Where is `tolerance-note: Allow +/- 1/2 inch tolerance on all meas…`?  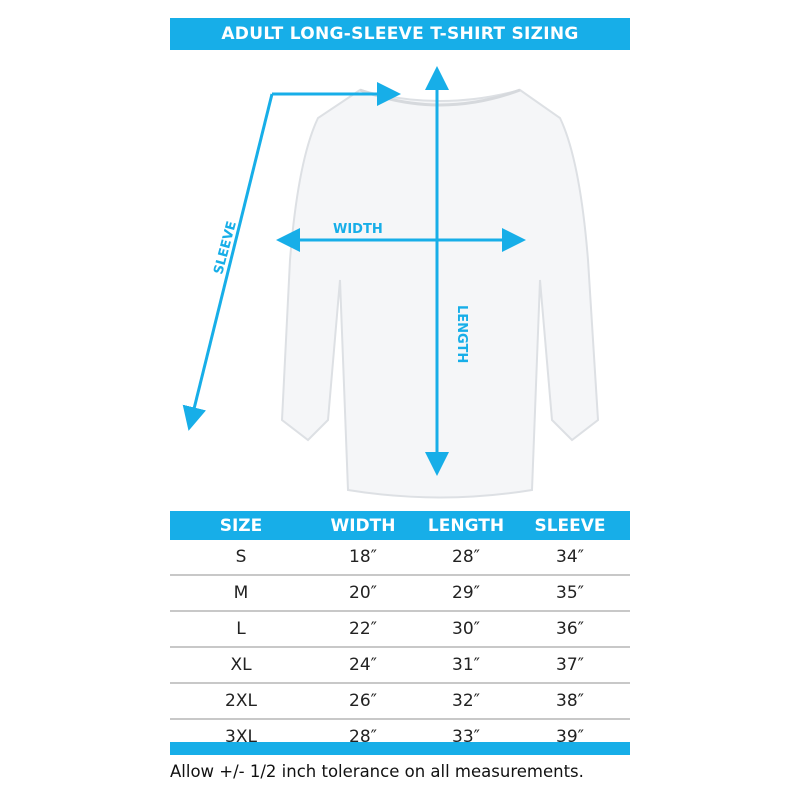
tolerance-note: Allow +/- 1/2 inch tolerance on all meas… is located at coordinates (377, 771).